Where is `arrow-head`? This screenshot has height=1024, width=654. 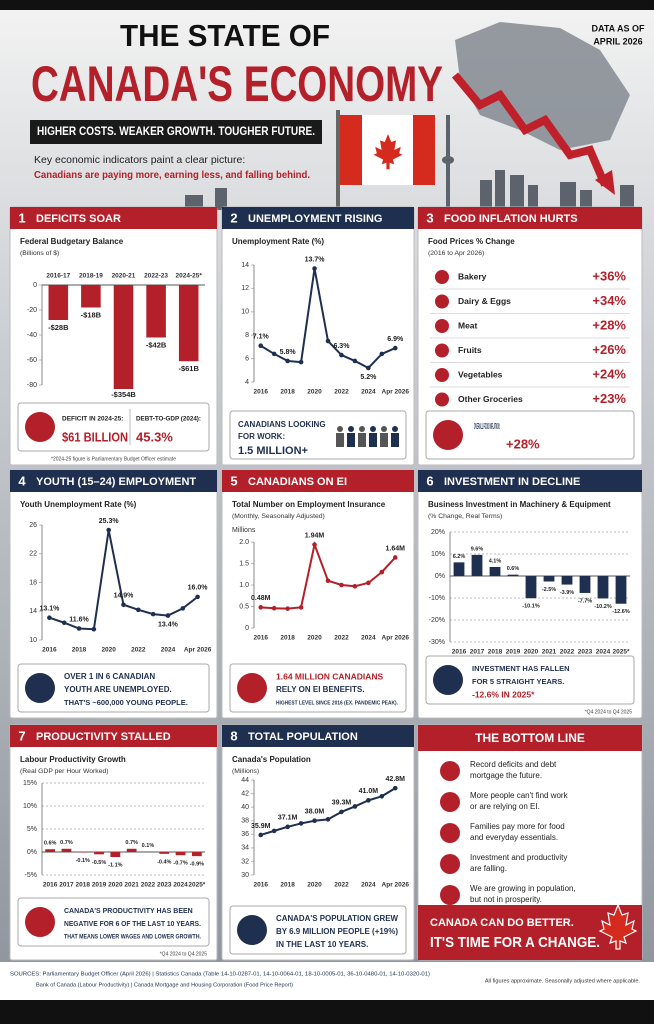
arrow-head is located at coordinates (605, 182).